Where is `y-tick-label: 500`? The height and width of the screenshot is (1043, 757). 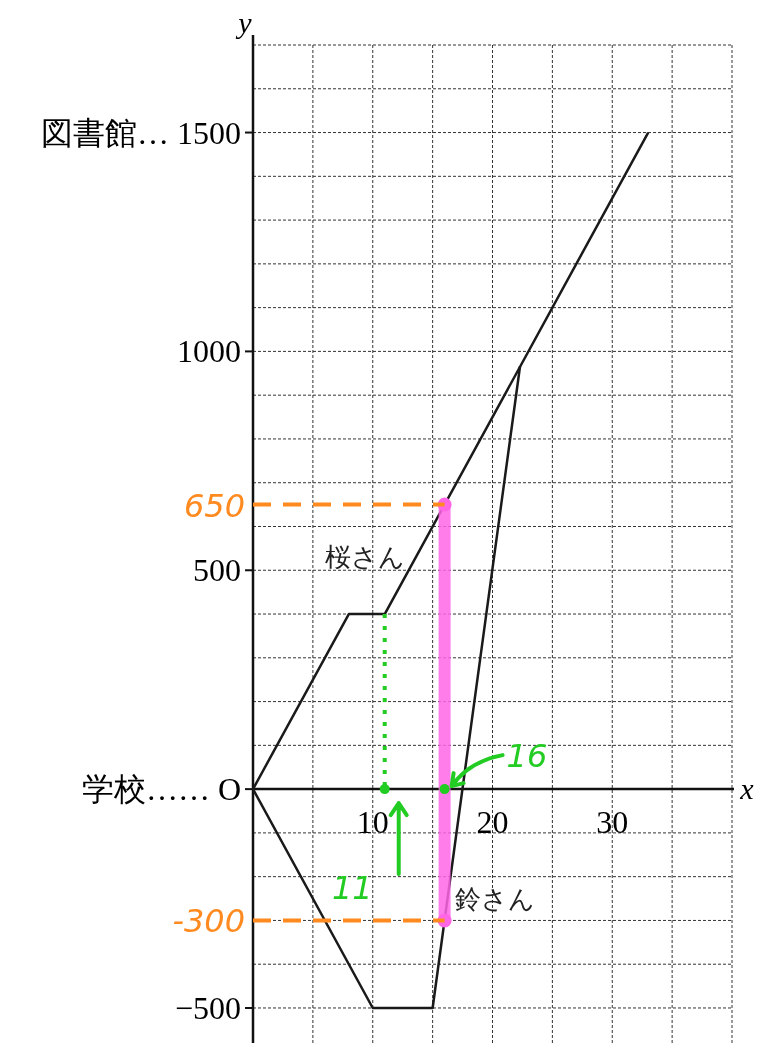
y-tick-label: 500 is located at coordinates (217, 570).